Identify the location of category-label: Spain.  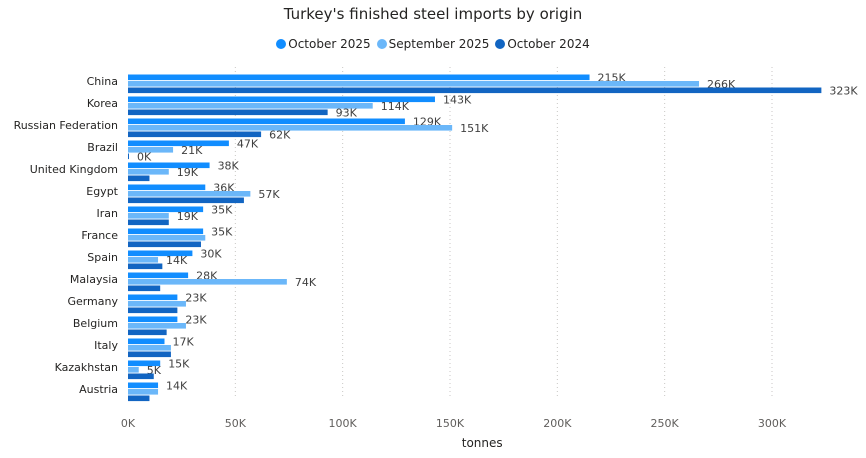
(102, 257).